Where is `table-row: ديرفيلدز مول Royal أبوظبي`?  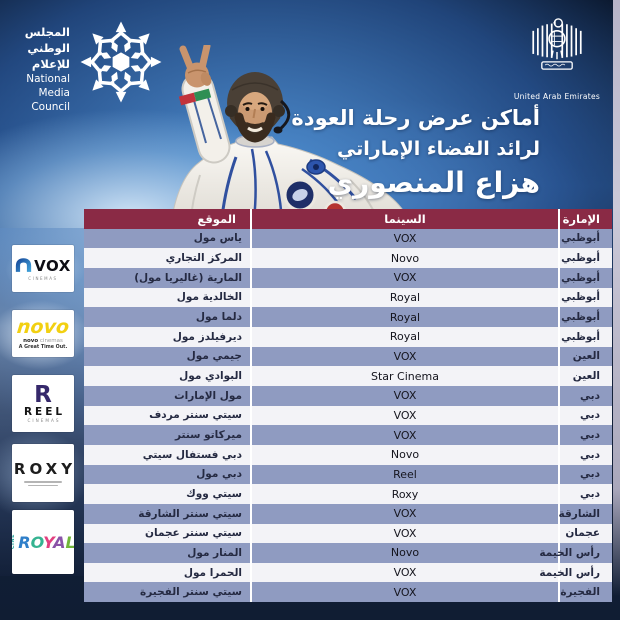
table-row: ديرفيلدز مول Royal أبوظبي is located at coordinates (348, 336).